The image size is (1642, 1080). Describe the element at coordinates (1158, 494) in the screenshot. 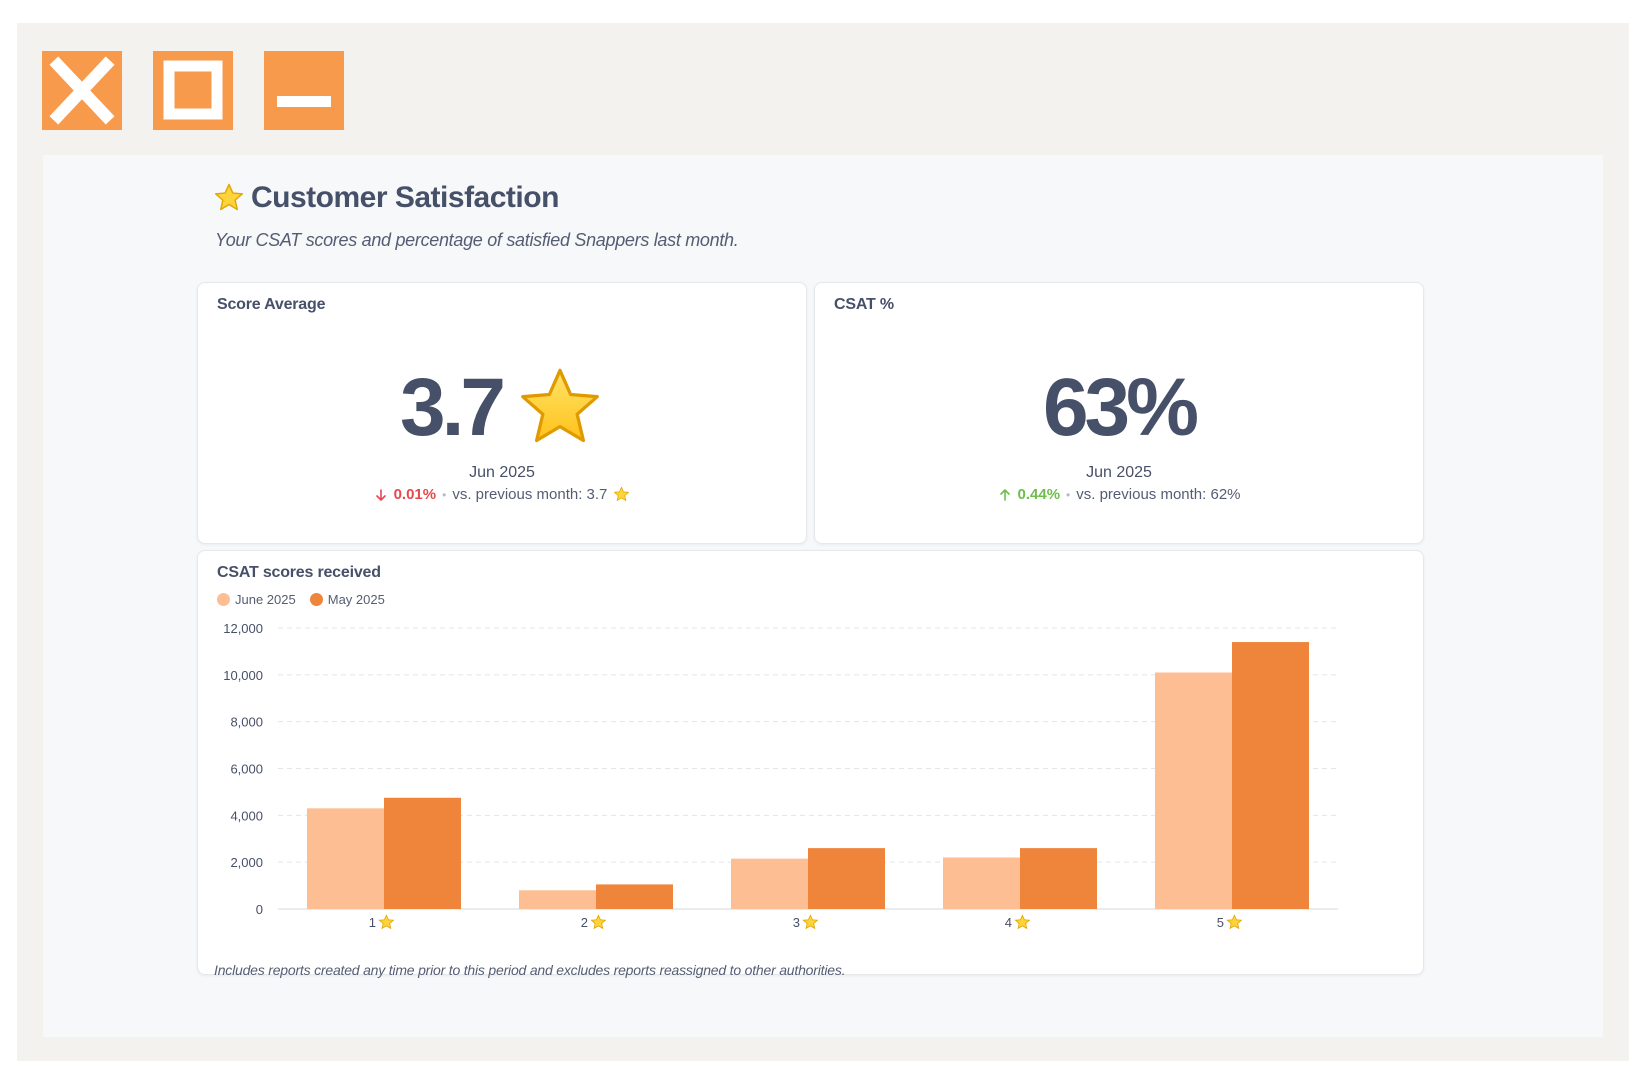

I see `csat-percent-comparison: vs. previous month: 62%` at that location.